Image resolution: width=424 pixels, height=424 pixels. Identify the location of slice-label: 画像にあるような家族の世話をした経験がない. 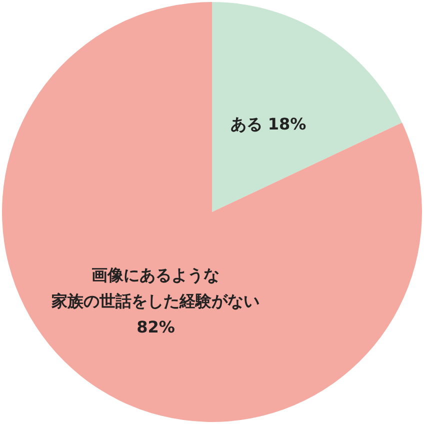
(155, 287).